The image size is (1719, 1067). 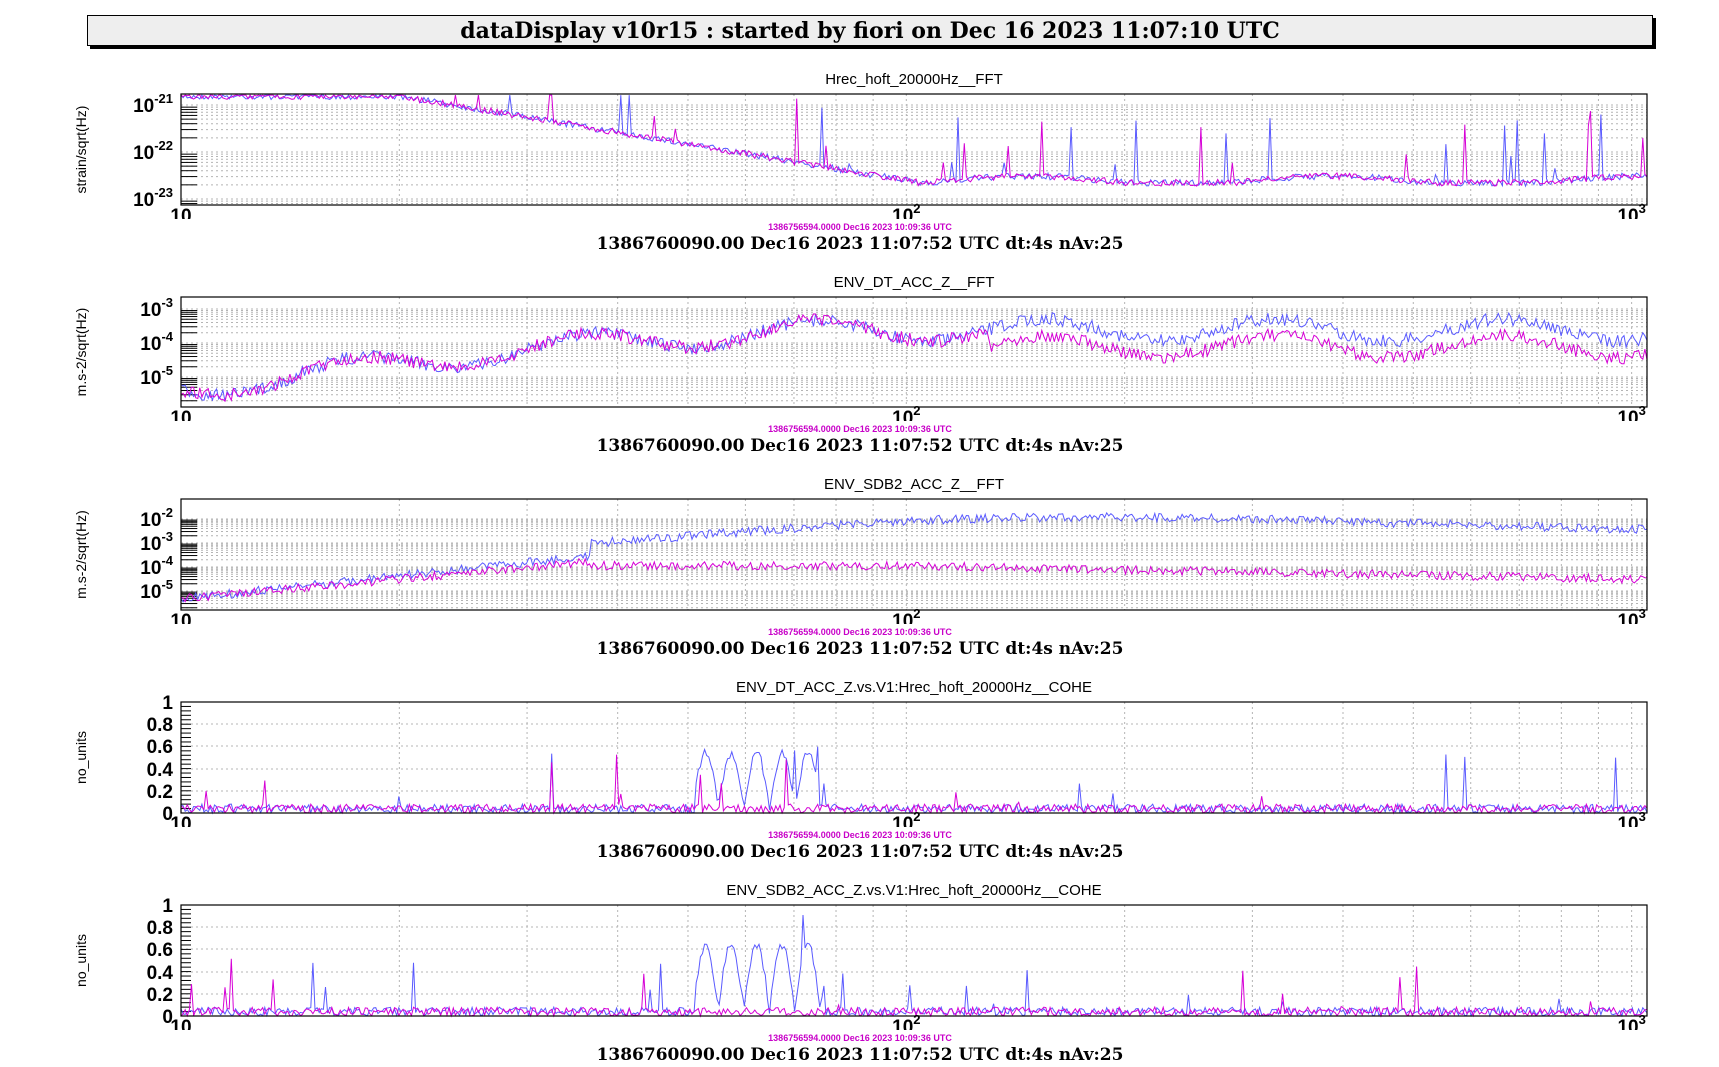 I want to click on y-axis-label: strain/sqrt(Hz), so click(x=81, y=150).